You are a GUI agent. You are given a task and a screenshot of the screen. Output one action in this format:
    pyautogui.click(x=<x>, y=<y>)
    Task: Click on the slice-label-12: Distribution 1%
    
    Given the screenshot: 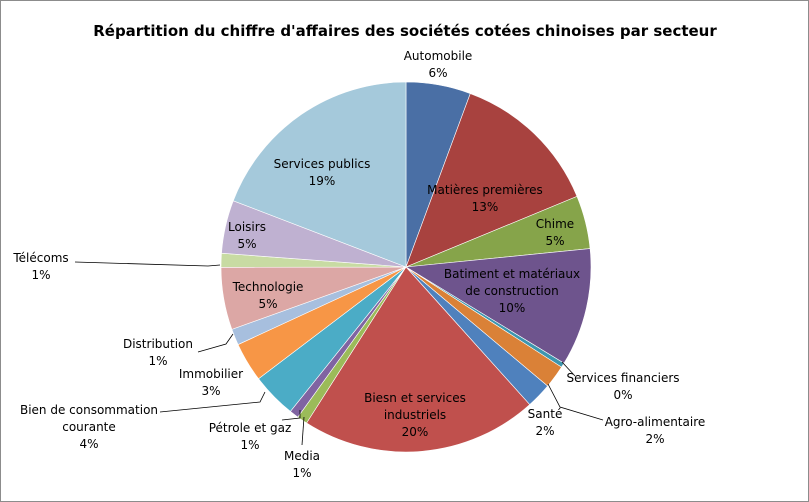 What is the action you would take?
    pyautogui.click(x=158, y=352)
    